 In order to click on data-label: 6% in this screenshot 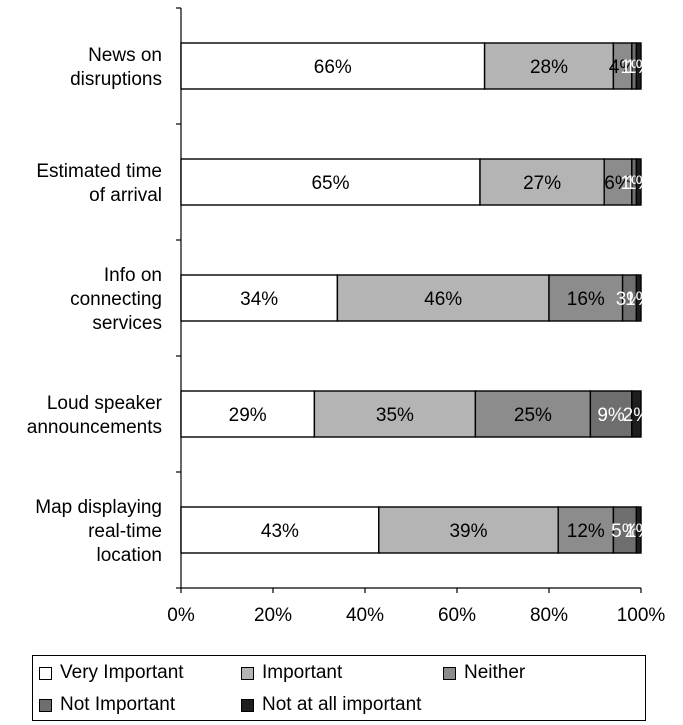, I will do `click(618, 183)`.